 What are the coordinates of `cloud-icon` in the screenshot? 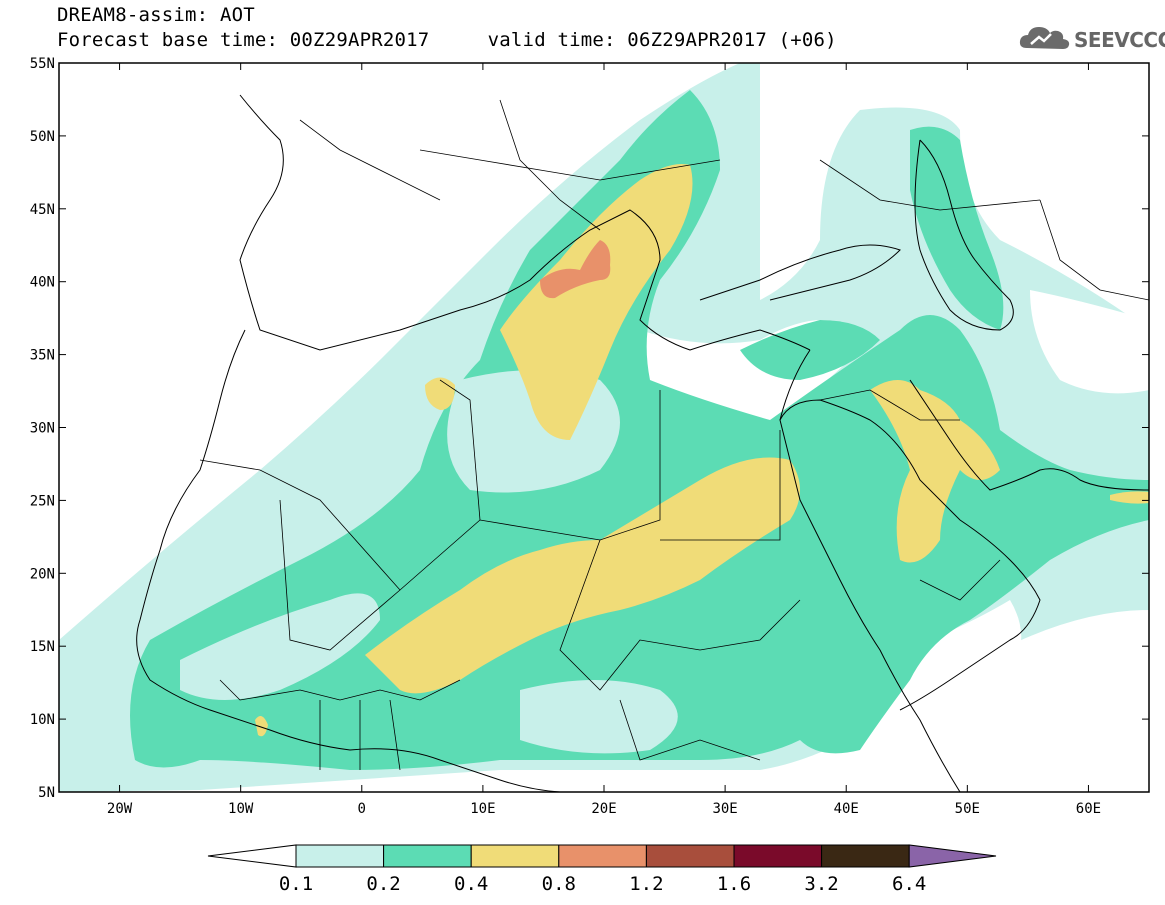 It's located at (1044, 38).